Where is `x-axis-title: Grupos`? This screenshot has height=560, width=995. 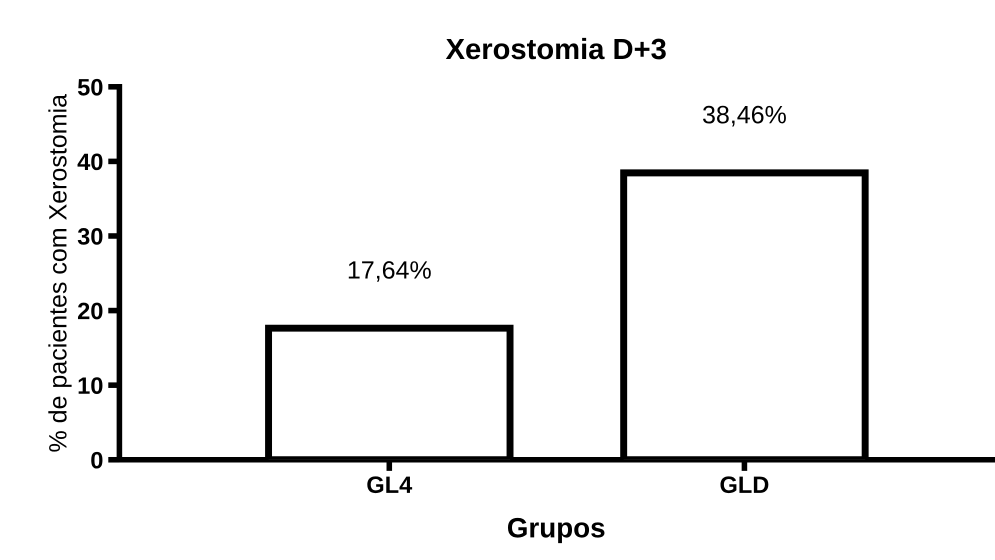
x-axis-title: Grupos is located at coordinates (556, 531).